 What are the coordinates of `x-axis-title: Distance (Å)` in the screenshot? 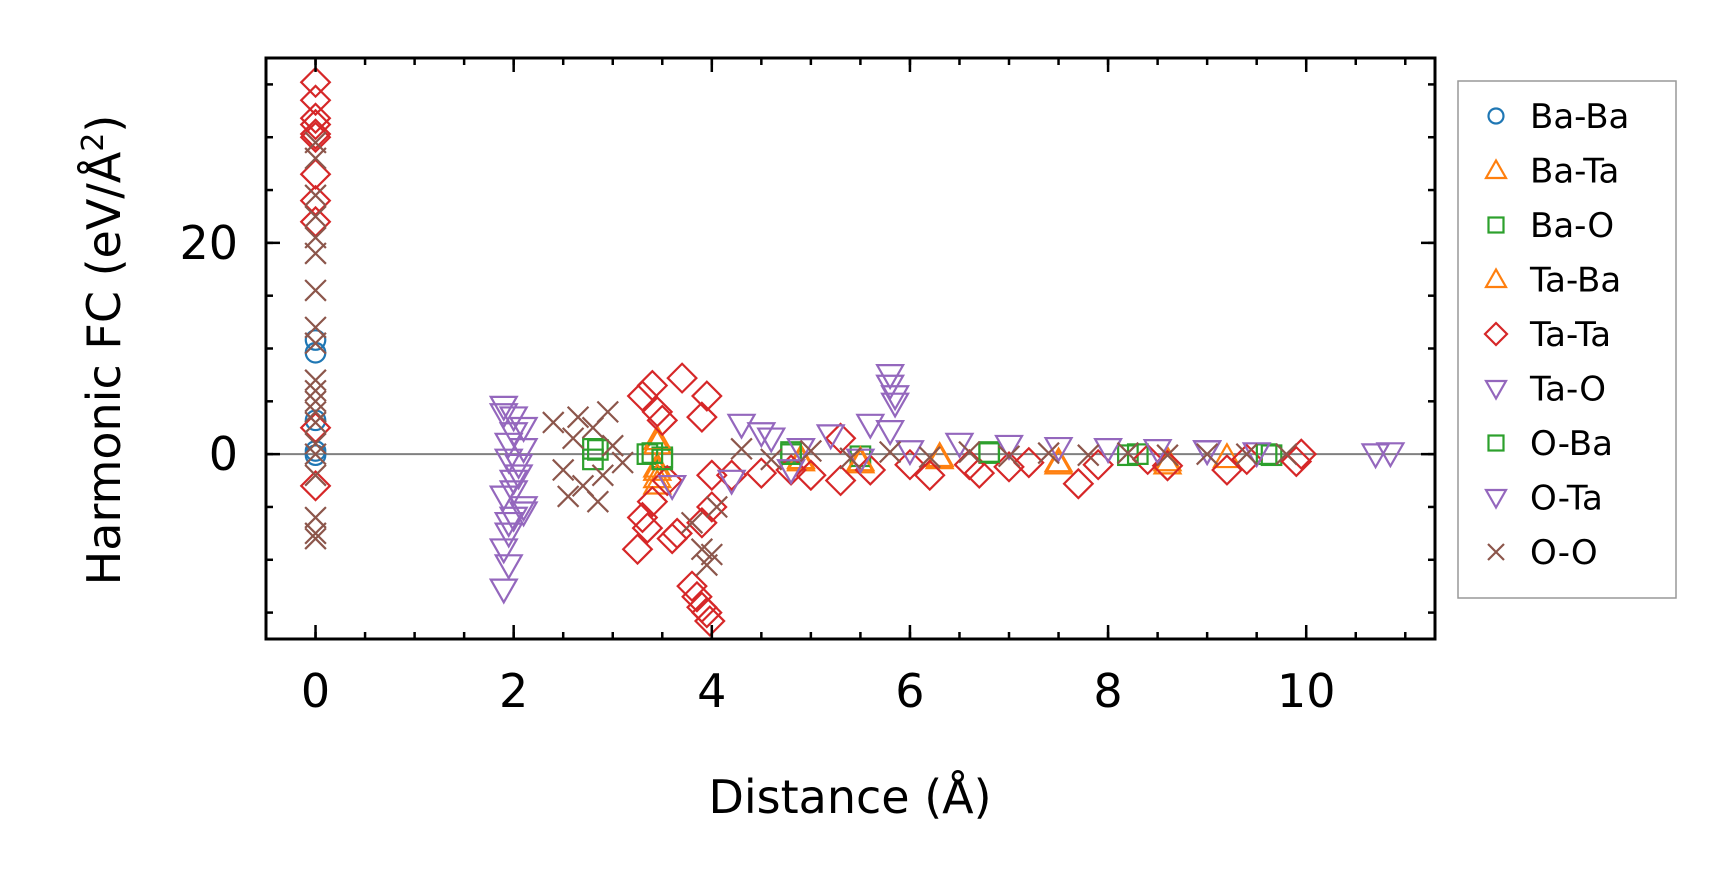 It's located at (849, 797).